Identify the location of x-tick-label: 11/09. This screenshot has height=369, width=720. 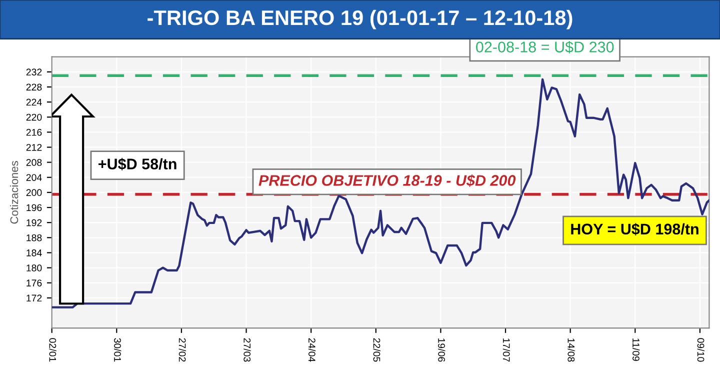
(636, 349).